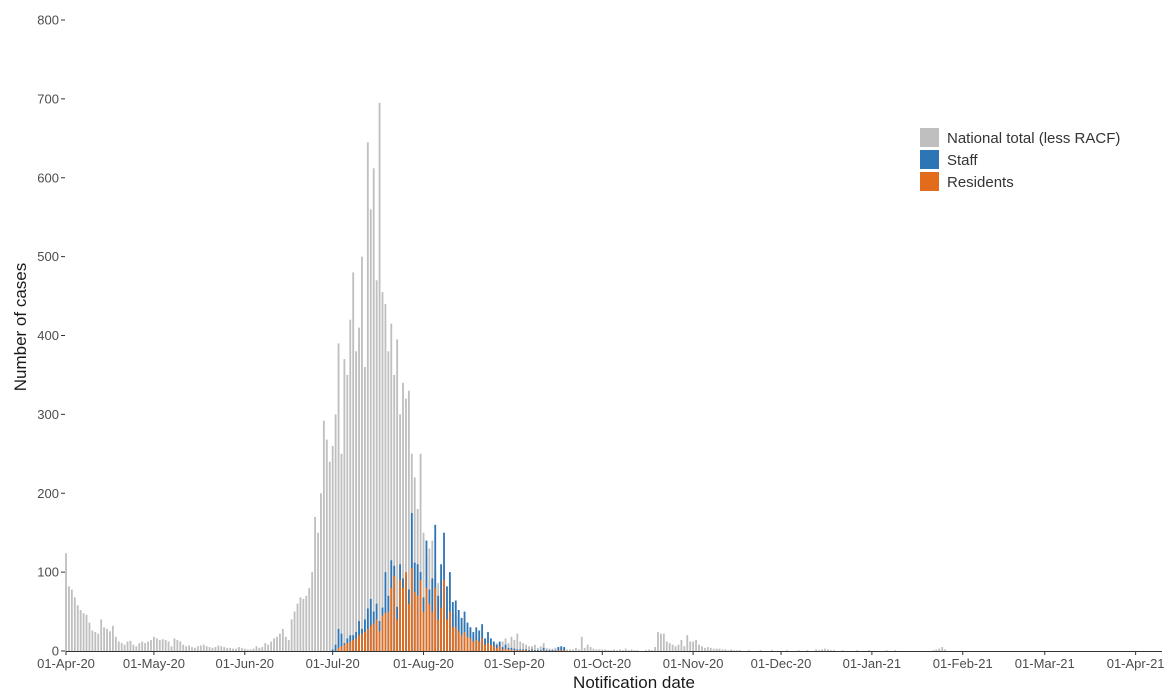 The height and width of the screenshot is (690, 1166). Describe the element at coordinates (333, 663) in the screenshot. I see `x-tick-label: 01-Jul-20` at that location.